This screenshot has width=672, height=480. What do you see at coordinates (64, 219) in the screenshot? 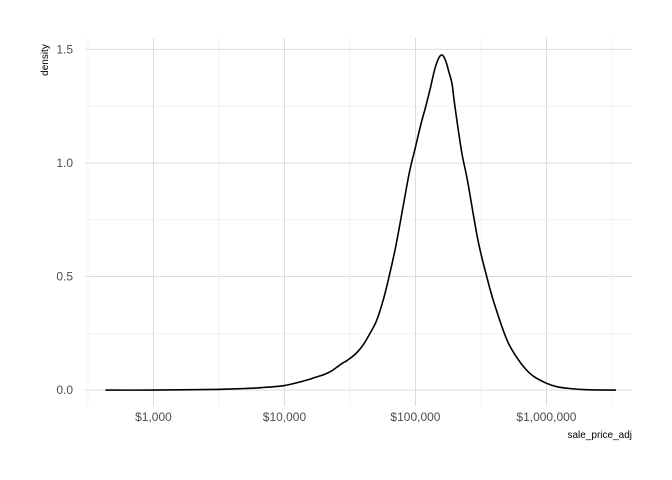
I see `y-axis-tick-labels: 0.0 0.5 1.0 1.5` at bounding box center [64, 219].